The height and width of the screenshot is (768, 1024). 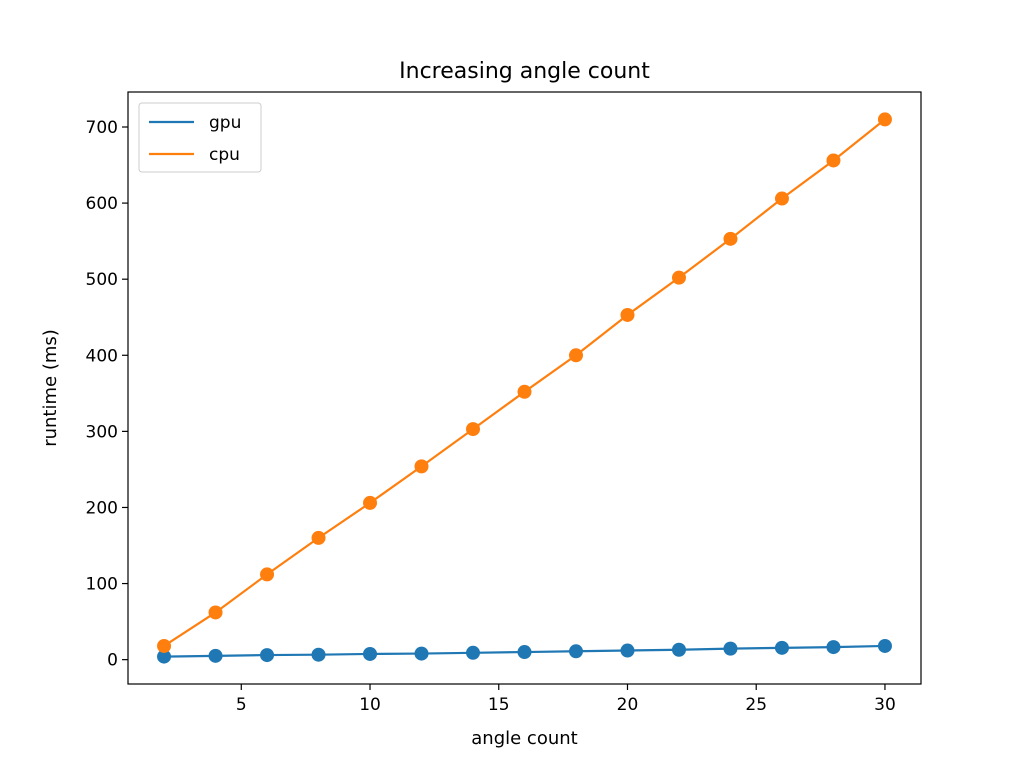 I want to click on x-axis-label: angle count, so click(x=524, y=738).